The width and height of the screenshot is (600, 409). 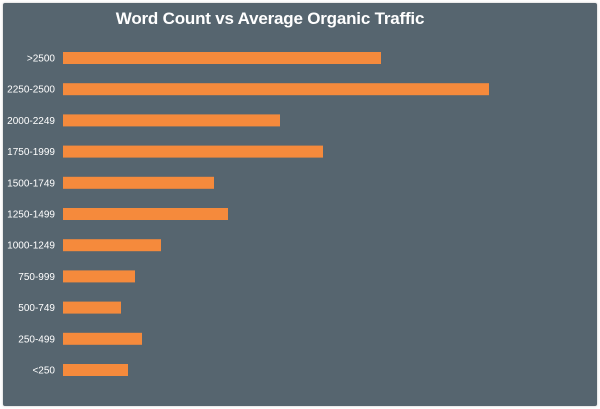 I want to click on category-label: 750-999, so click(x=36, y=277).